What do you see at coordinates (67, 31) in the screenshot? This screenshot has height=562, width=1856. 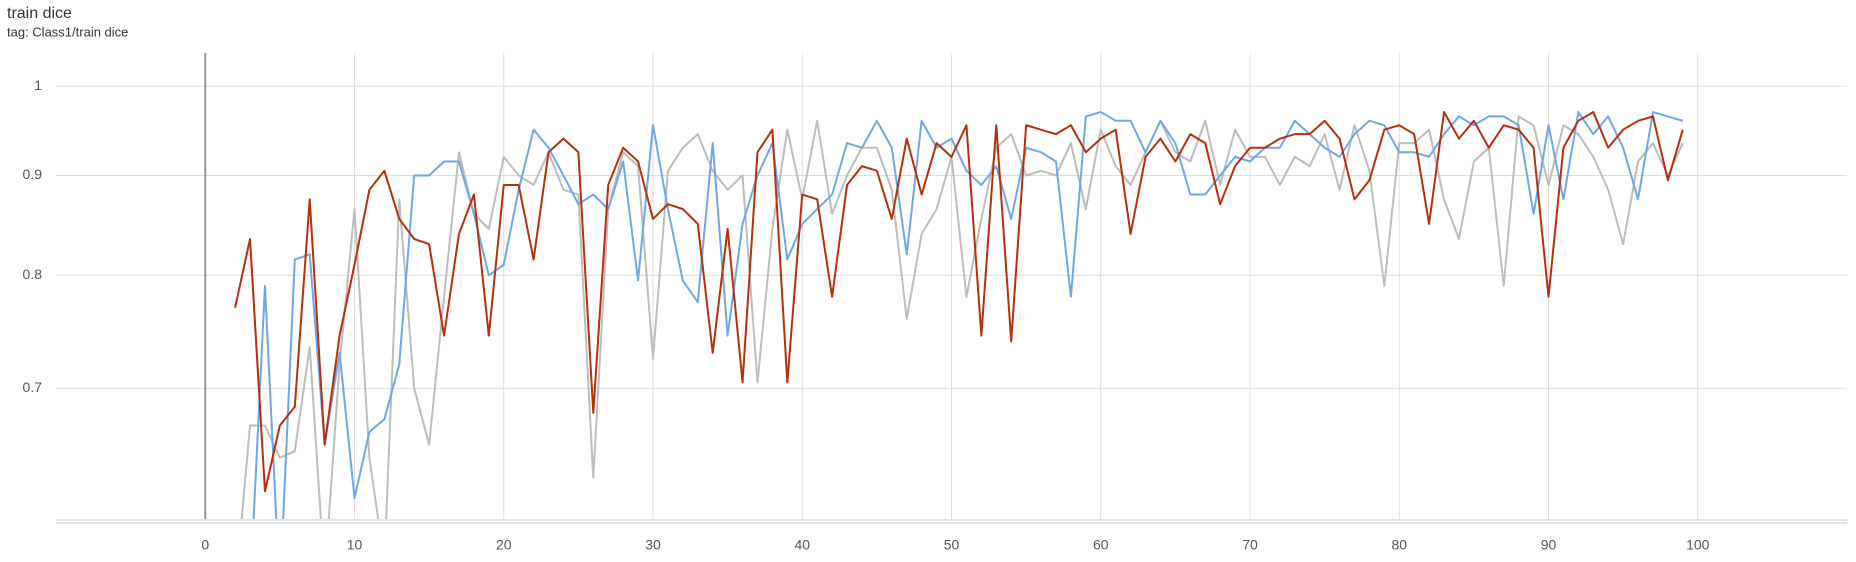 I see `chart-subtitle: tag: Class1/train dice` at bounding box center [67, 31].